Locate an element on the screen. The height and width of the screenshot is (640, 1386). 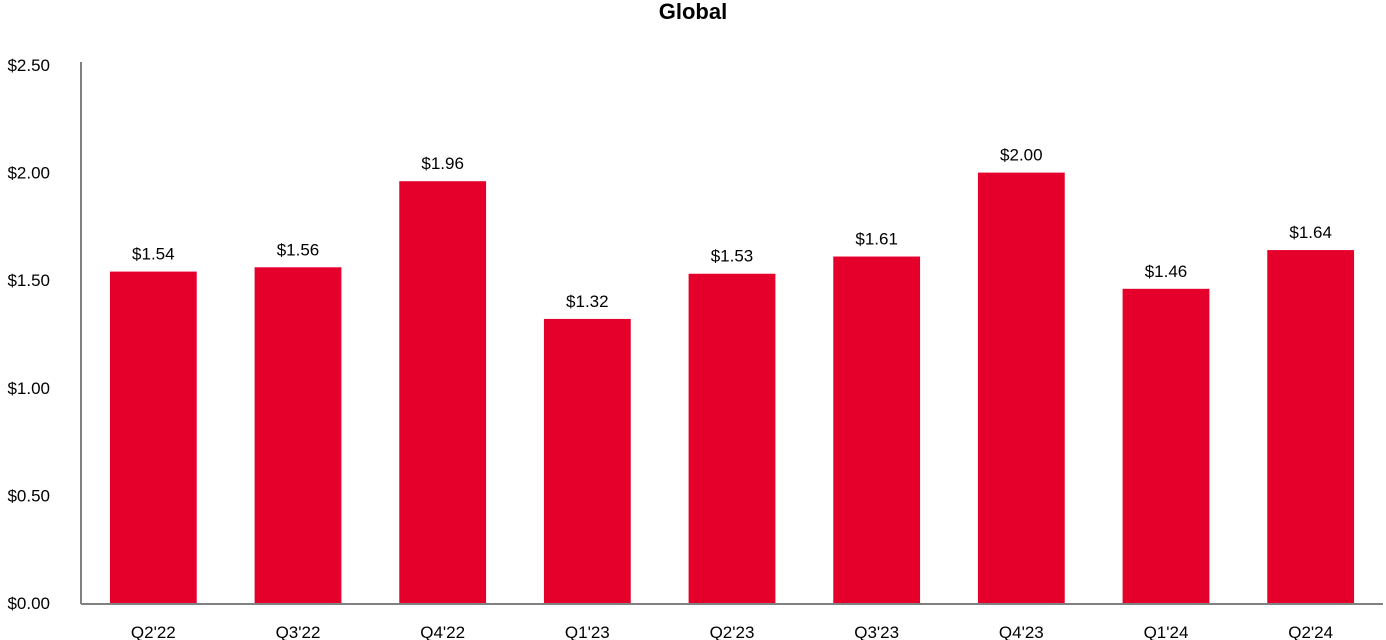
data-label: $1.46 is located at coordinates (1166, 271).